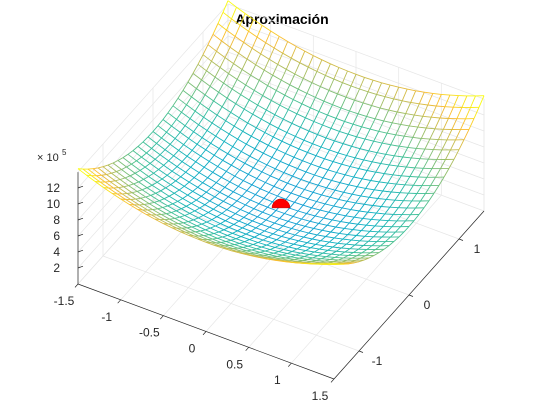 This screenshot has height=420, width=560. Describe the element at coordinates (56, 252) in the screenshot. I see `z-tick-label: 4` at that location.